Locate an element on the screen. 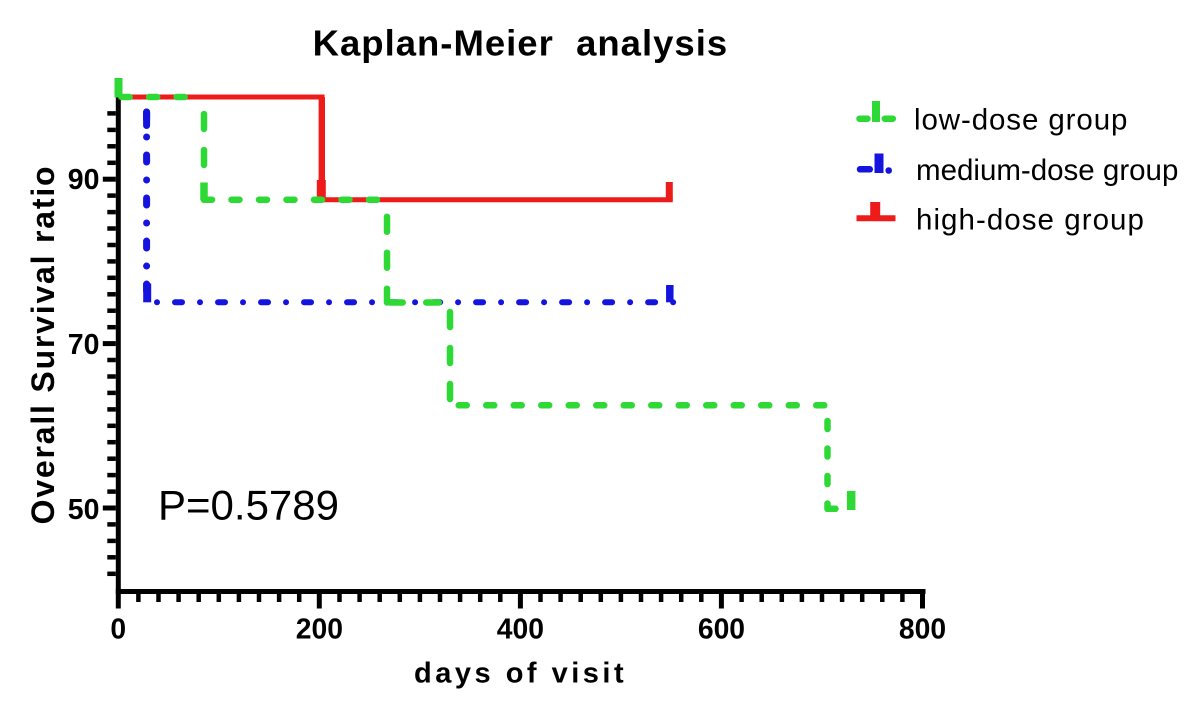 Image resolution: width=1200 pixels, height=714 pixels. svg-text: Kaplan-Meier analysis is located at coordinates (521, 43).